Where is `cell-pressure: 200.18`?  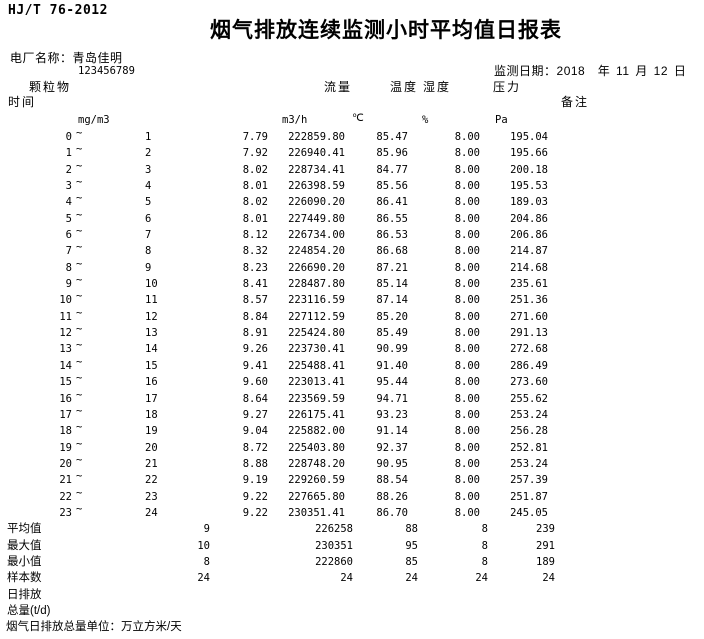
cell-pressure: 200.18 is located at coordinates (529, 169).